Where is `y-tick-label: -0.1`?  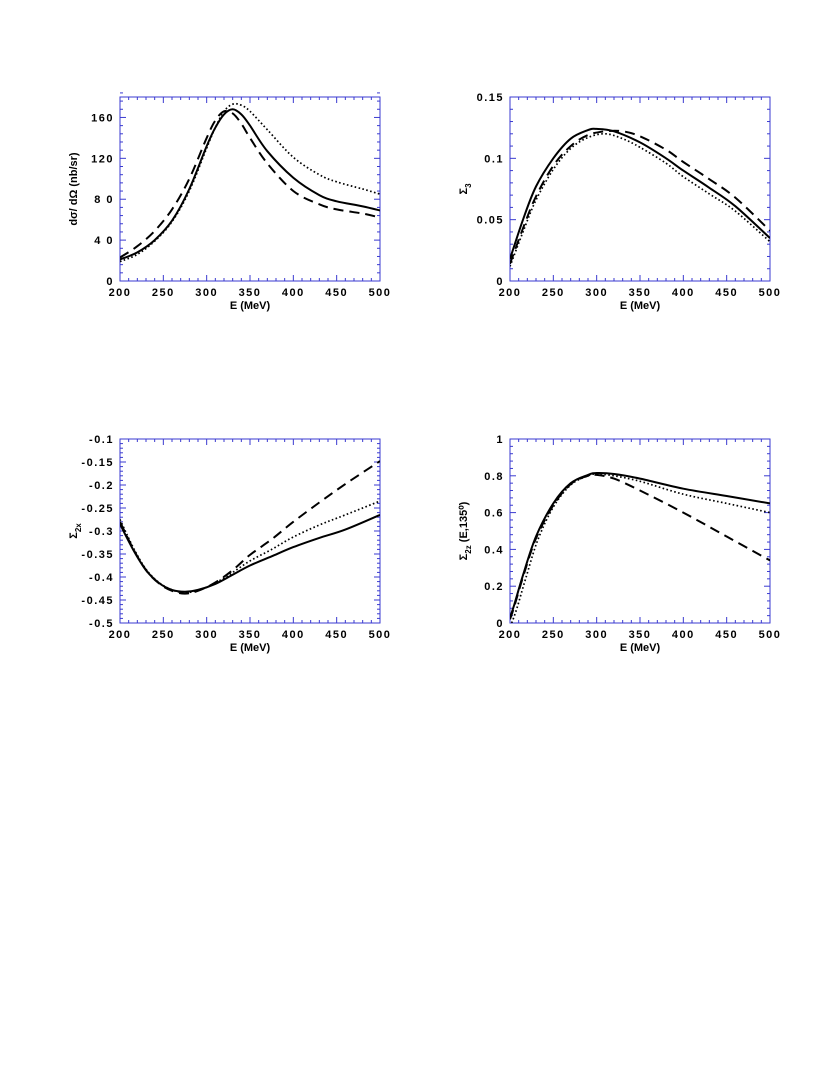 y-tick-label: -0.1 is located at coordinates (101, 440).